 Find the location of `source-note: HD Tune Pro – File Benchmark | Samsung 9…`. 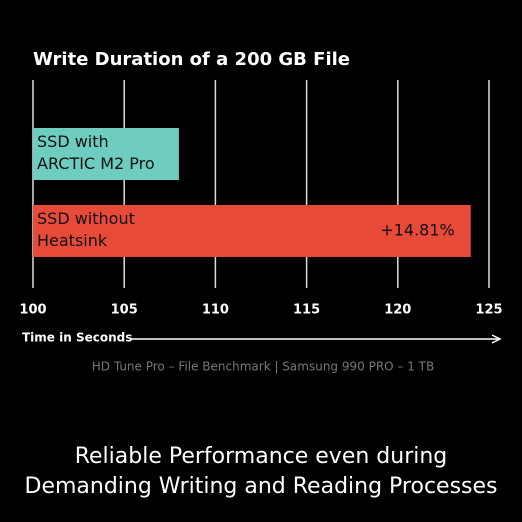

source-note: HD Tune Pro – File Benchmark | Samsung 9… is located at coordinates (263, 367).